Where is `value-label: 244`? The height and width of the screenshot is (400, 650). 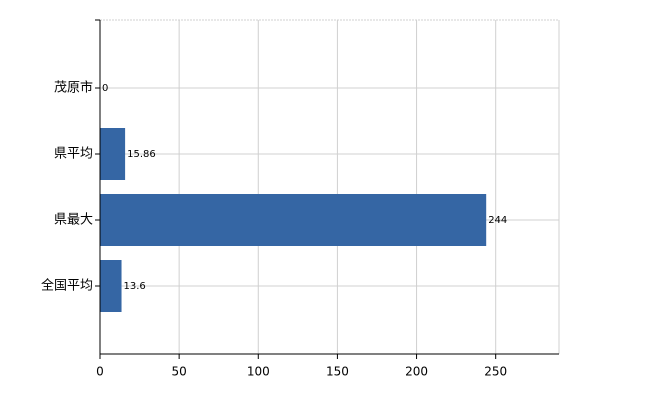
value-label: 244 is located at coordinates (497, 220).